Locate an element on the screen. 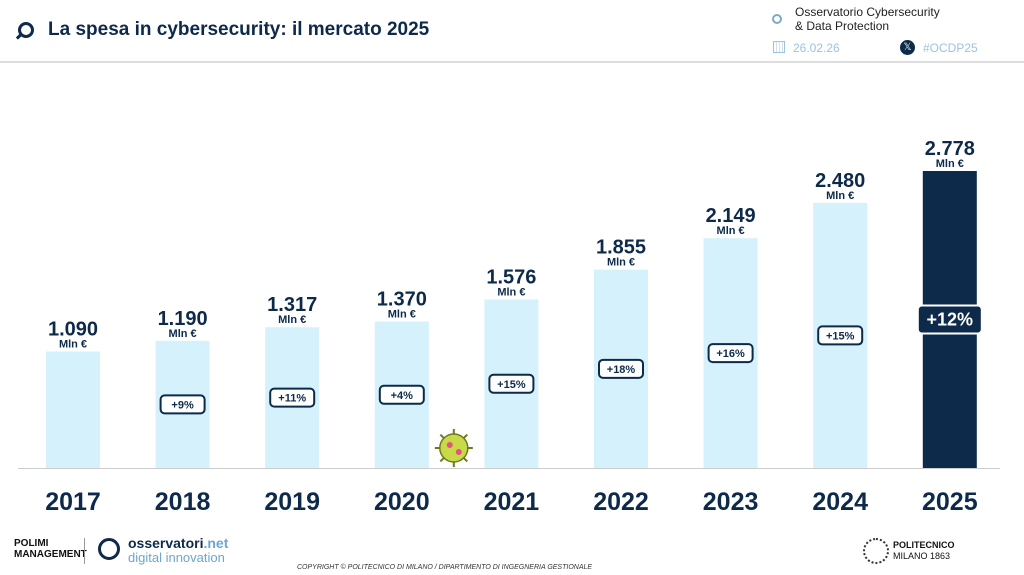 The height and width of the screenshot is (575, 1024). oss-name-b: .net is located at coordinates (216, 543).